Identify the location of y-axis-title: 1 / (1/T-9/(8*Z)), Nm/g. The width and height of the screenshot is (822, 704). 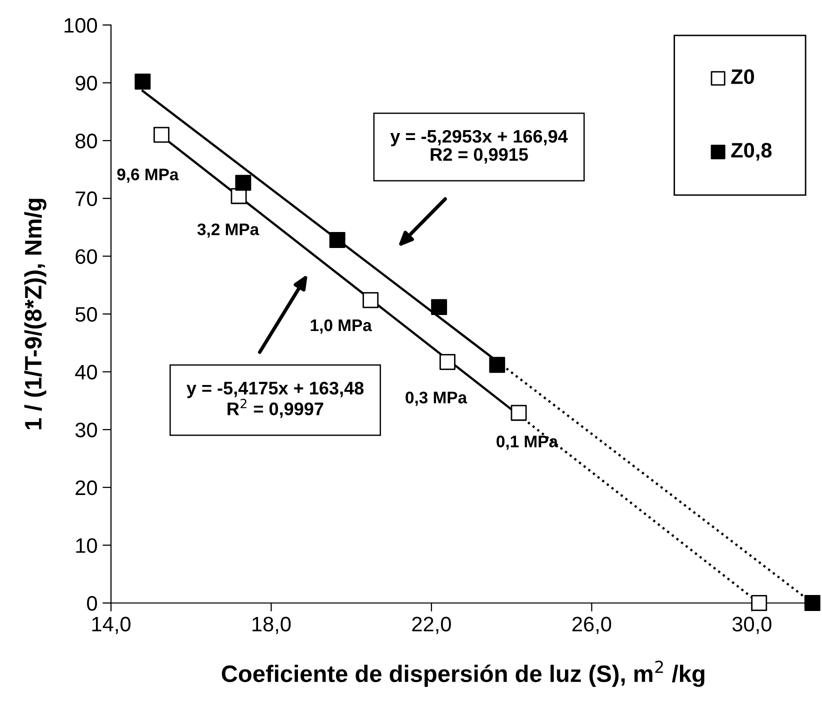
(35, 314).